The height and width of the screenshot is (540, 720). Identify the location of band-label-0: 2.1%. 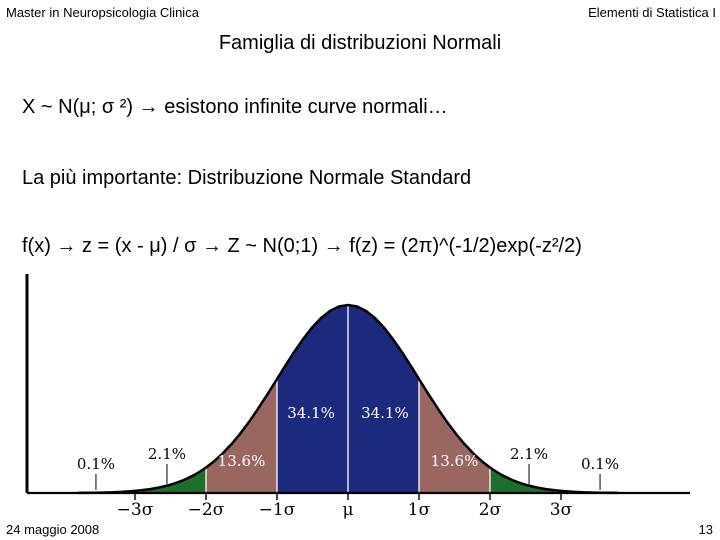
(167, 454).